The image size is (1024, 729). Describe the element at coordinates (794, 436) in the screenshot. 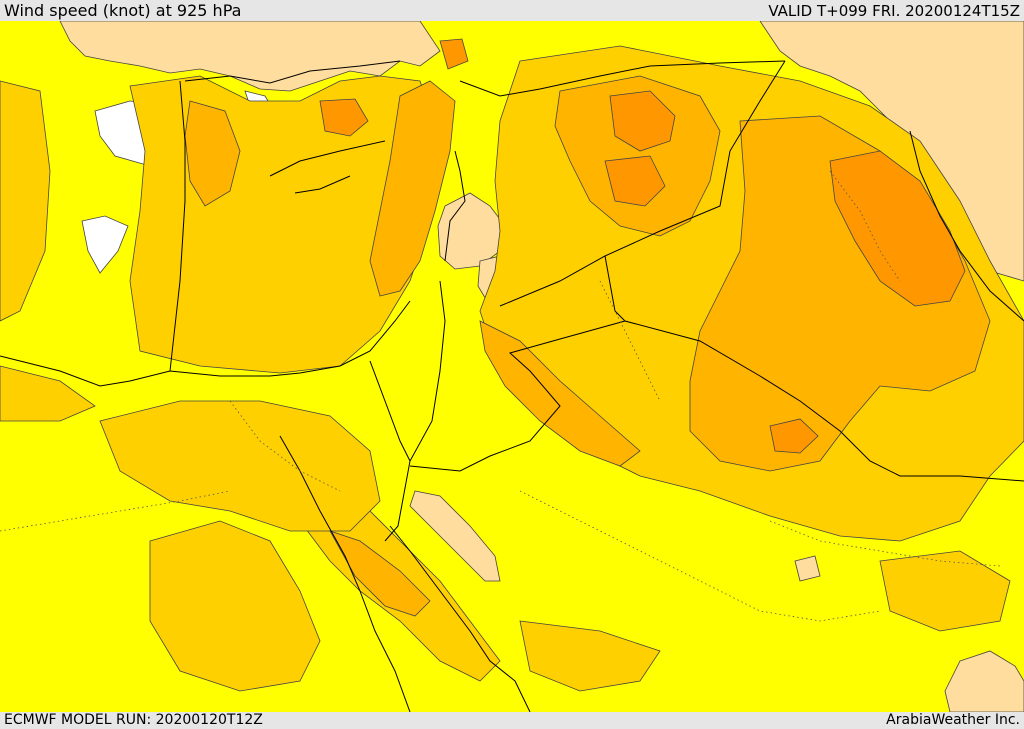

I see `max-area-saudi` at that location.